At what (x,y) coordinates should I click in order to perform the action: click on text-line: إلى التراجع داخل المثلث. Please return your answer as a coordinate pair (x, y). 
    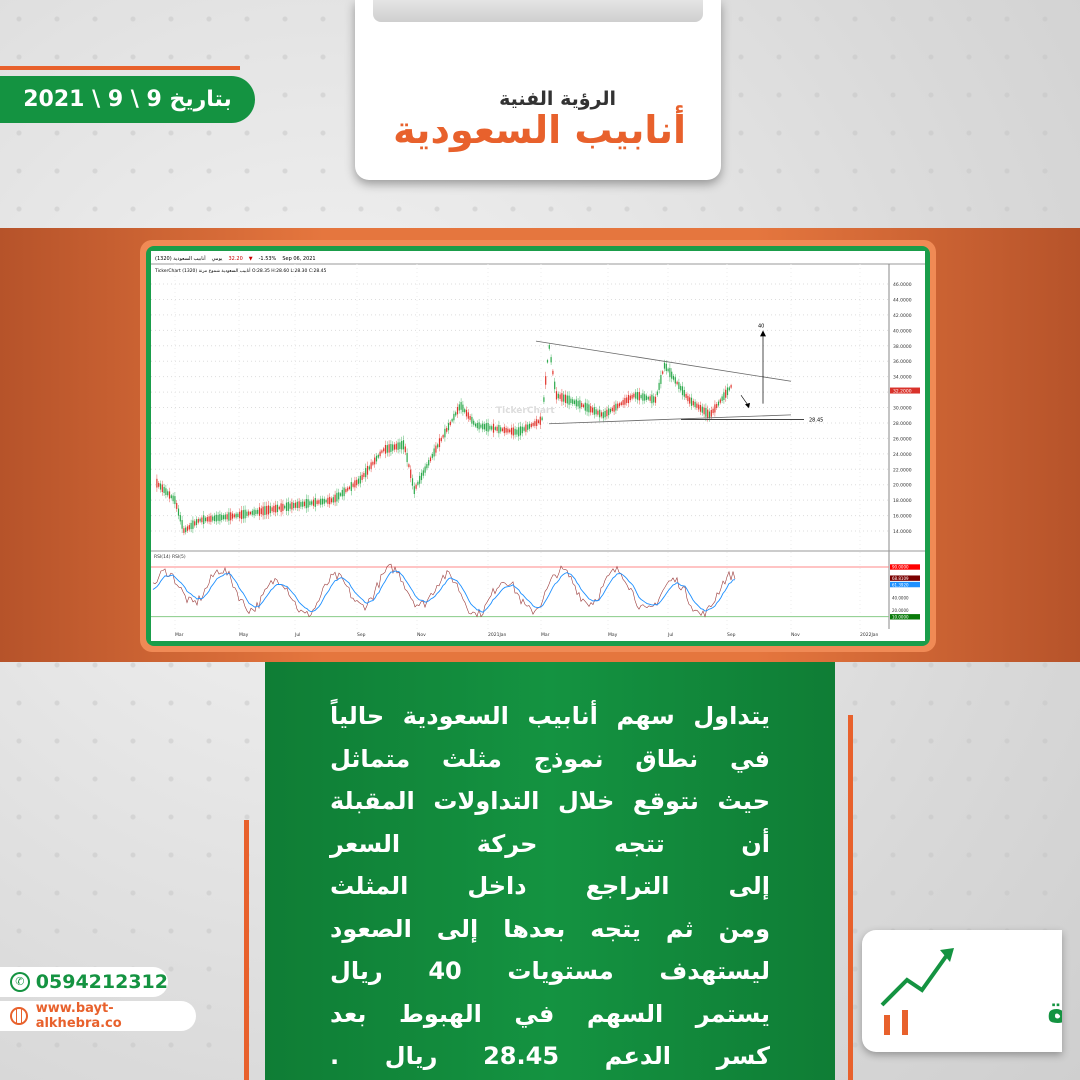
    Looking at the image, I should click on (550, 886).